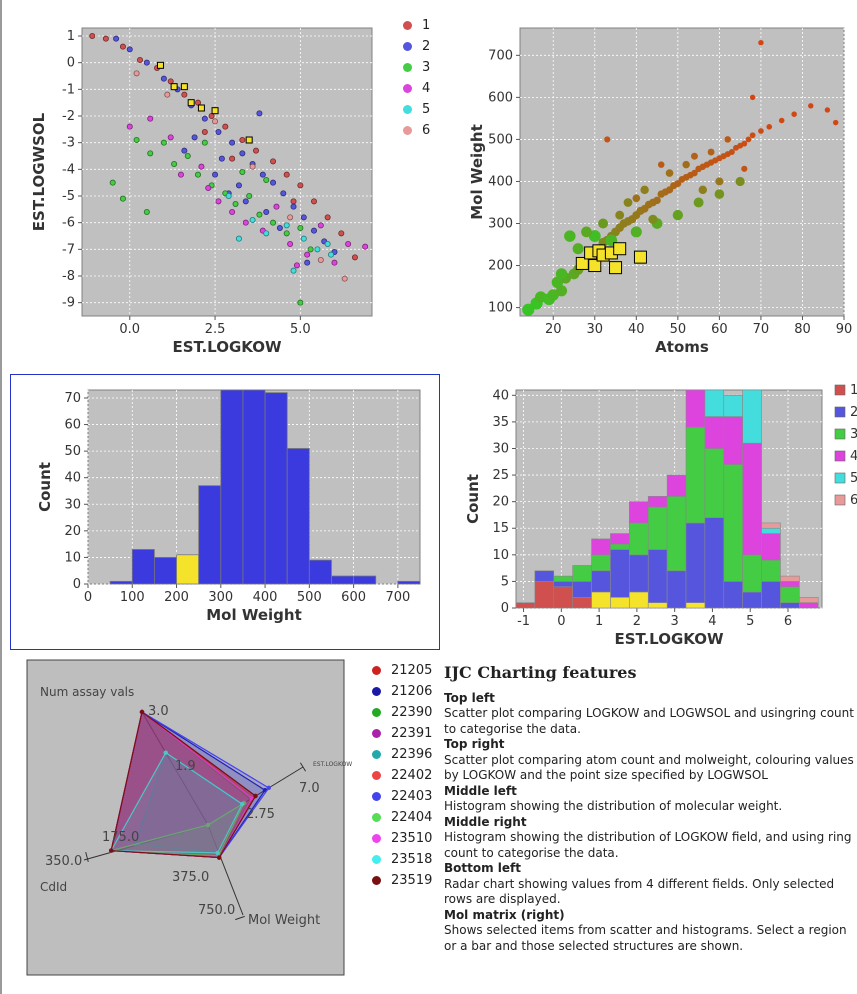 The height and width of the screenshot is (994, 857). Describe the element at coordinates (68, 116) in the screenshot. I see `y-tick-label: -2` at that location.